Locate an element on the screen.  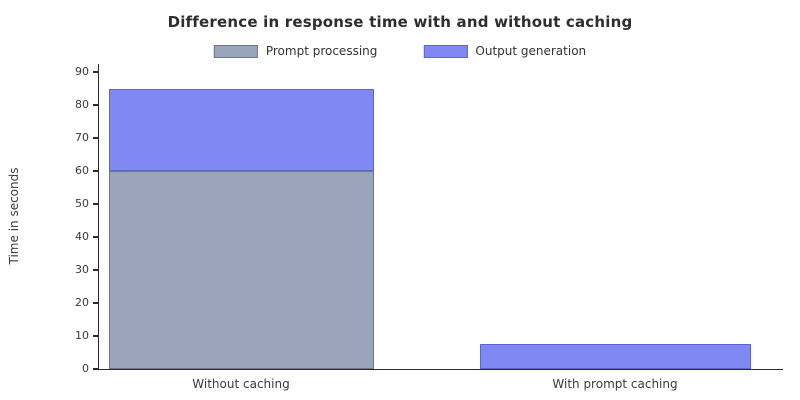
legend-swatch-prompt-processing is located at coordinates (235, 51).